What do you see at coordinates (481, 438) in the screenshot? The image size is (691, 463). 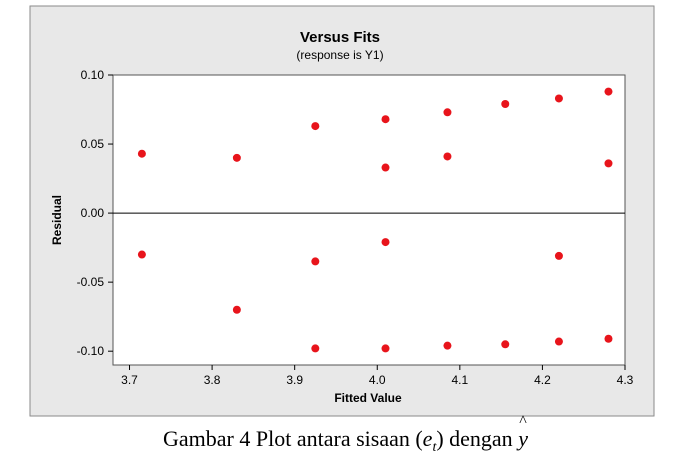 I see `caption-middle: dengan` at bounding box center [481, 438].